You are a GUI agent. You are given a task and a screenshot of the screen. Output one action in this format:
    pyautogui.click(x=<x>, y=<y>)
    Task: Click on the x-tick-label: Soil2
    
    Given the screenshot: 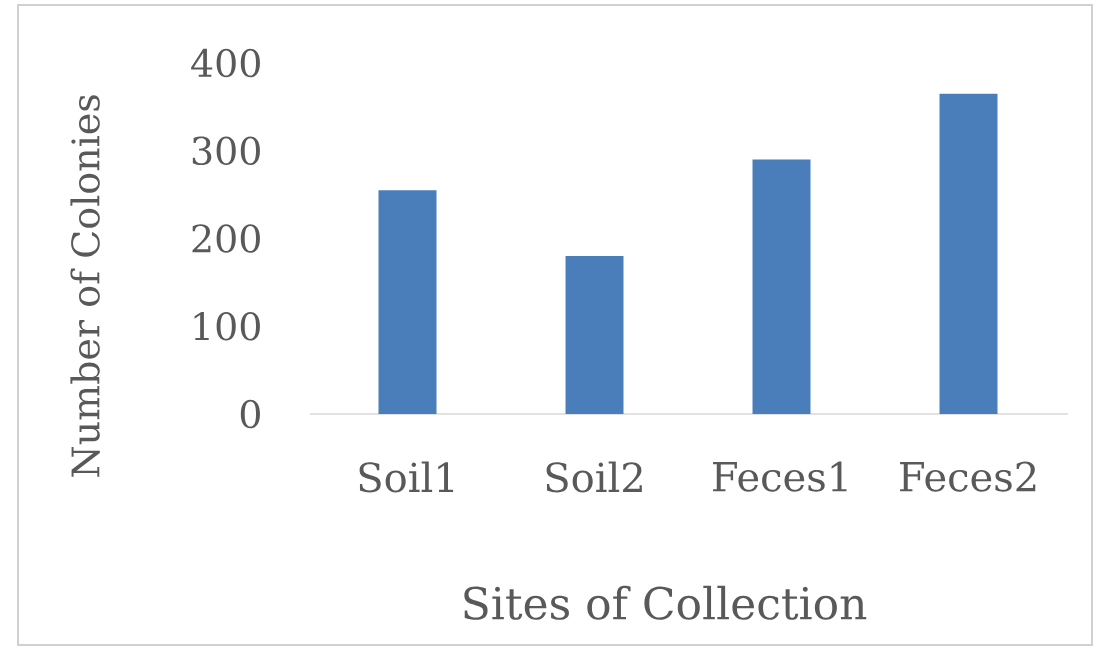 What is the action you would take?
    pyautogui.click(x=594, y=477)
    